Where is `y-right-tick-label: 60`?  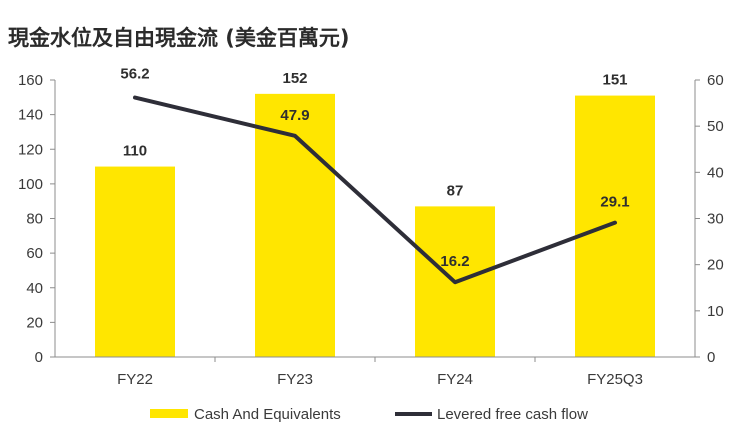 y-right-tick-label: 60 is located at coordinates (715, 80).